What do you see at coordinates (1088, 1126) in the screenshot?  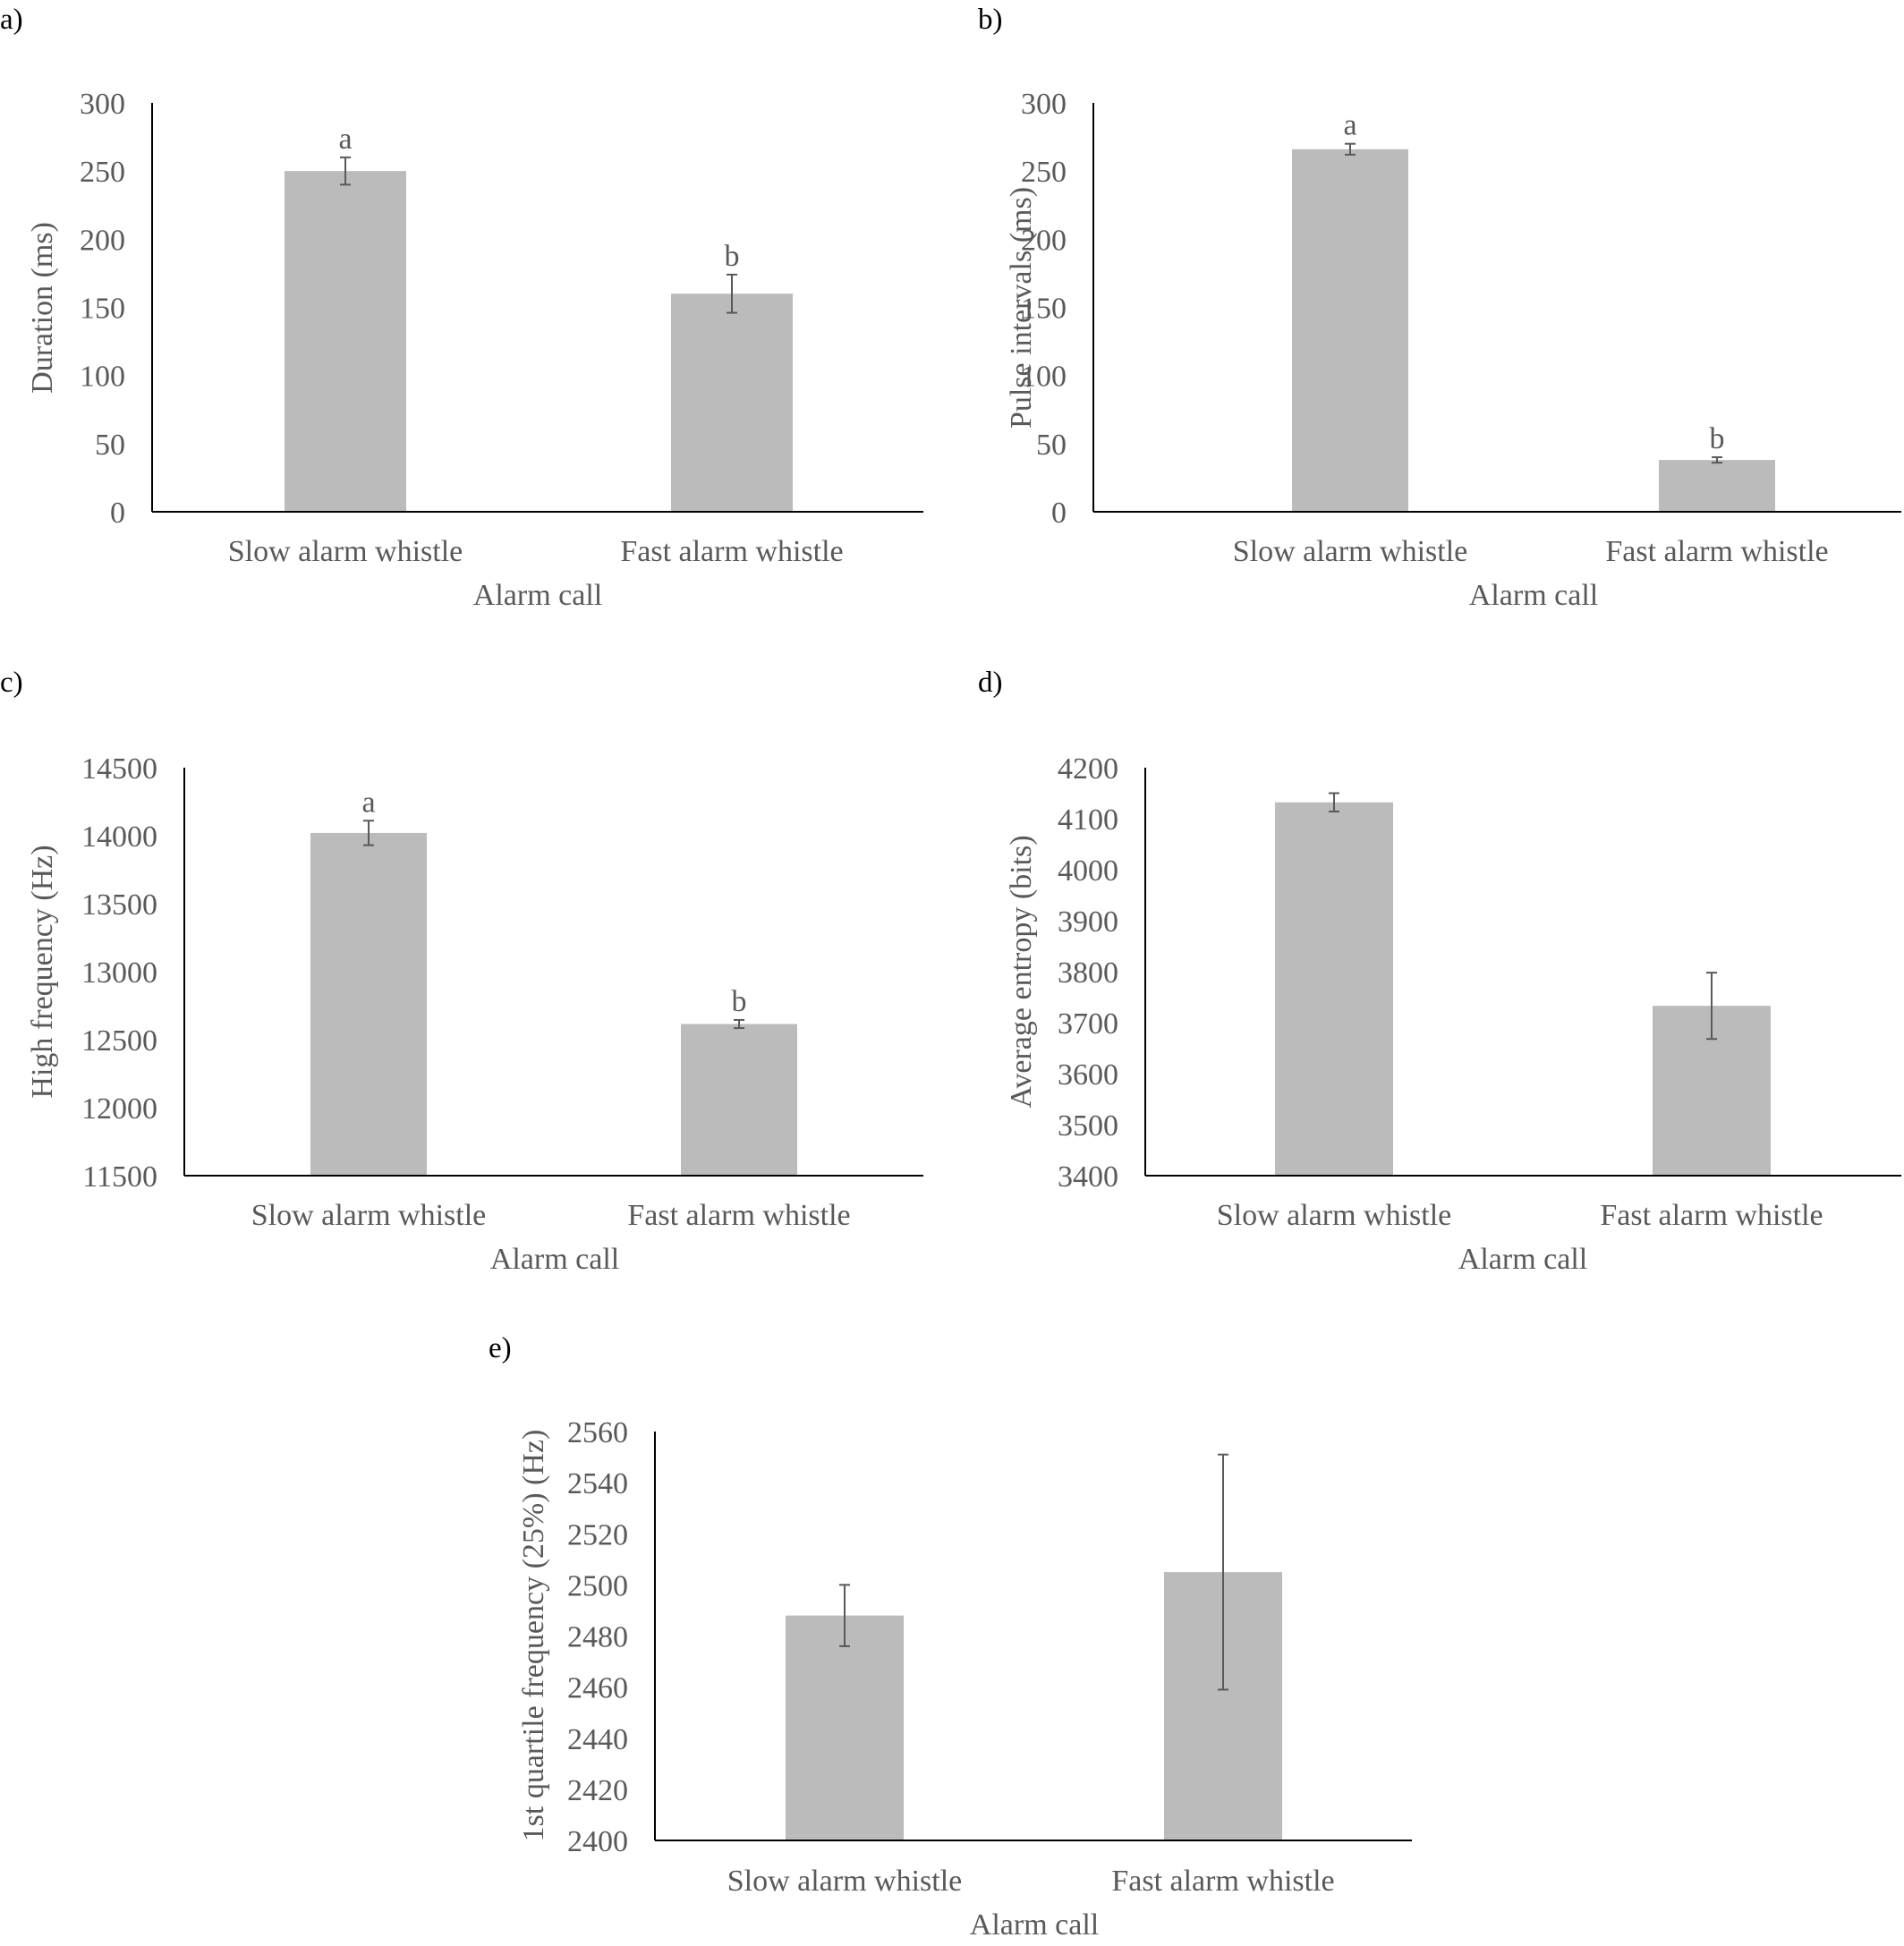 I see `y-tick-label: 3500` at bounding box center [1088, 1126].